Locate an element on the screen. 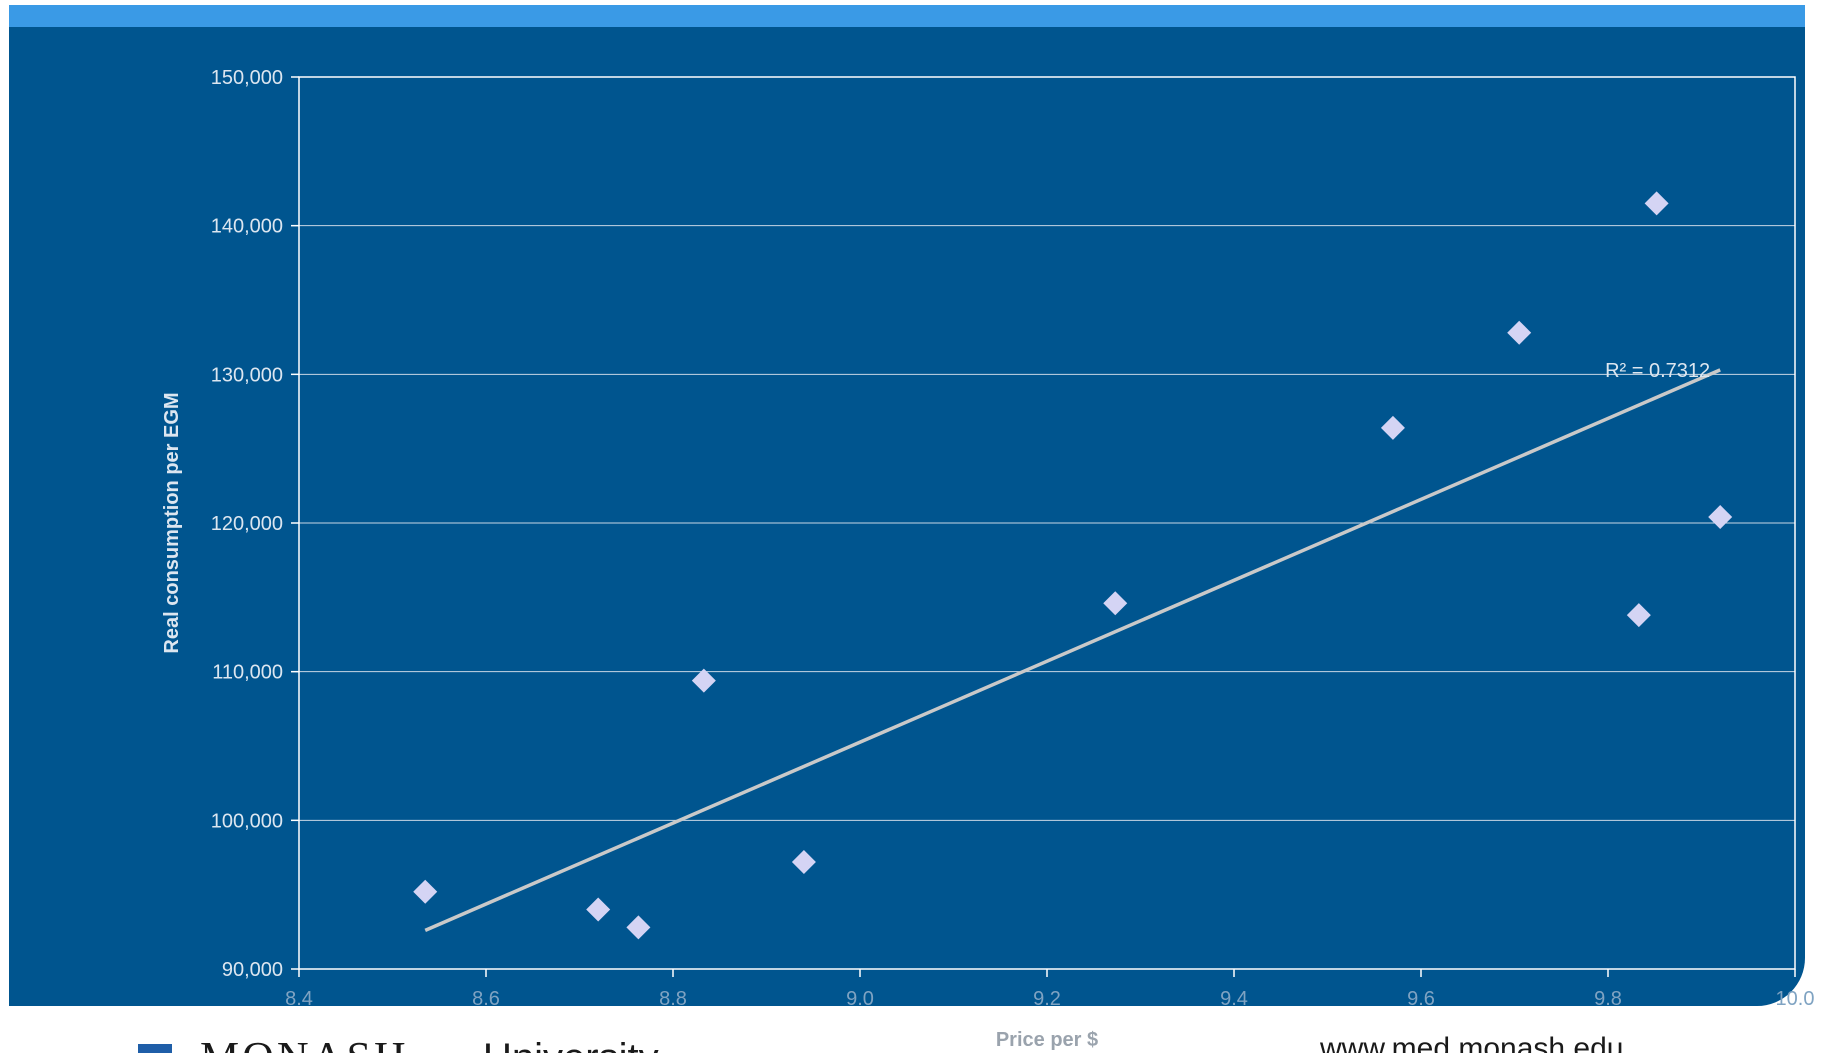 This screenshot has width=1823, height=1053. x-tick-label: 9.0 is located at coordinates (860, 999).